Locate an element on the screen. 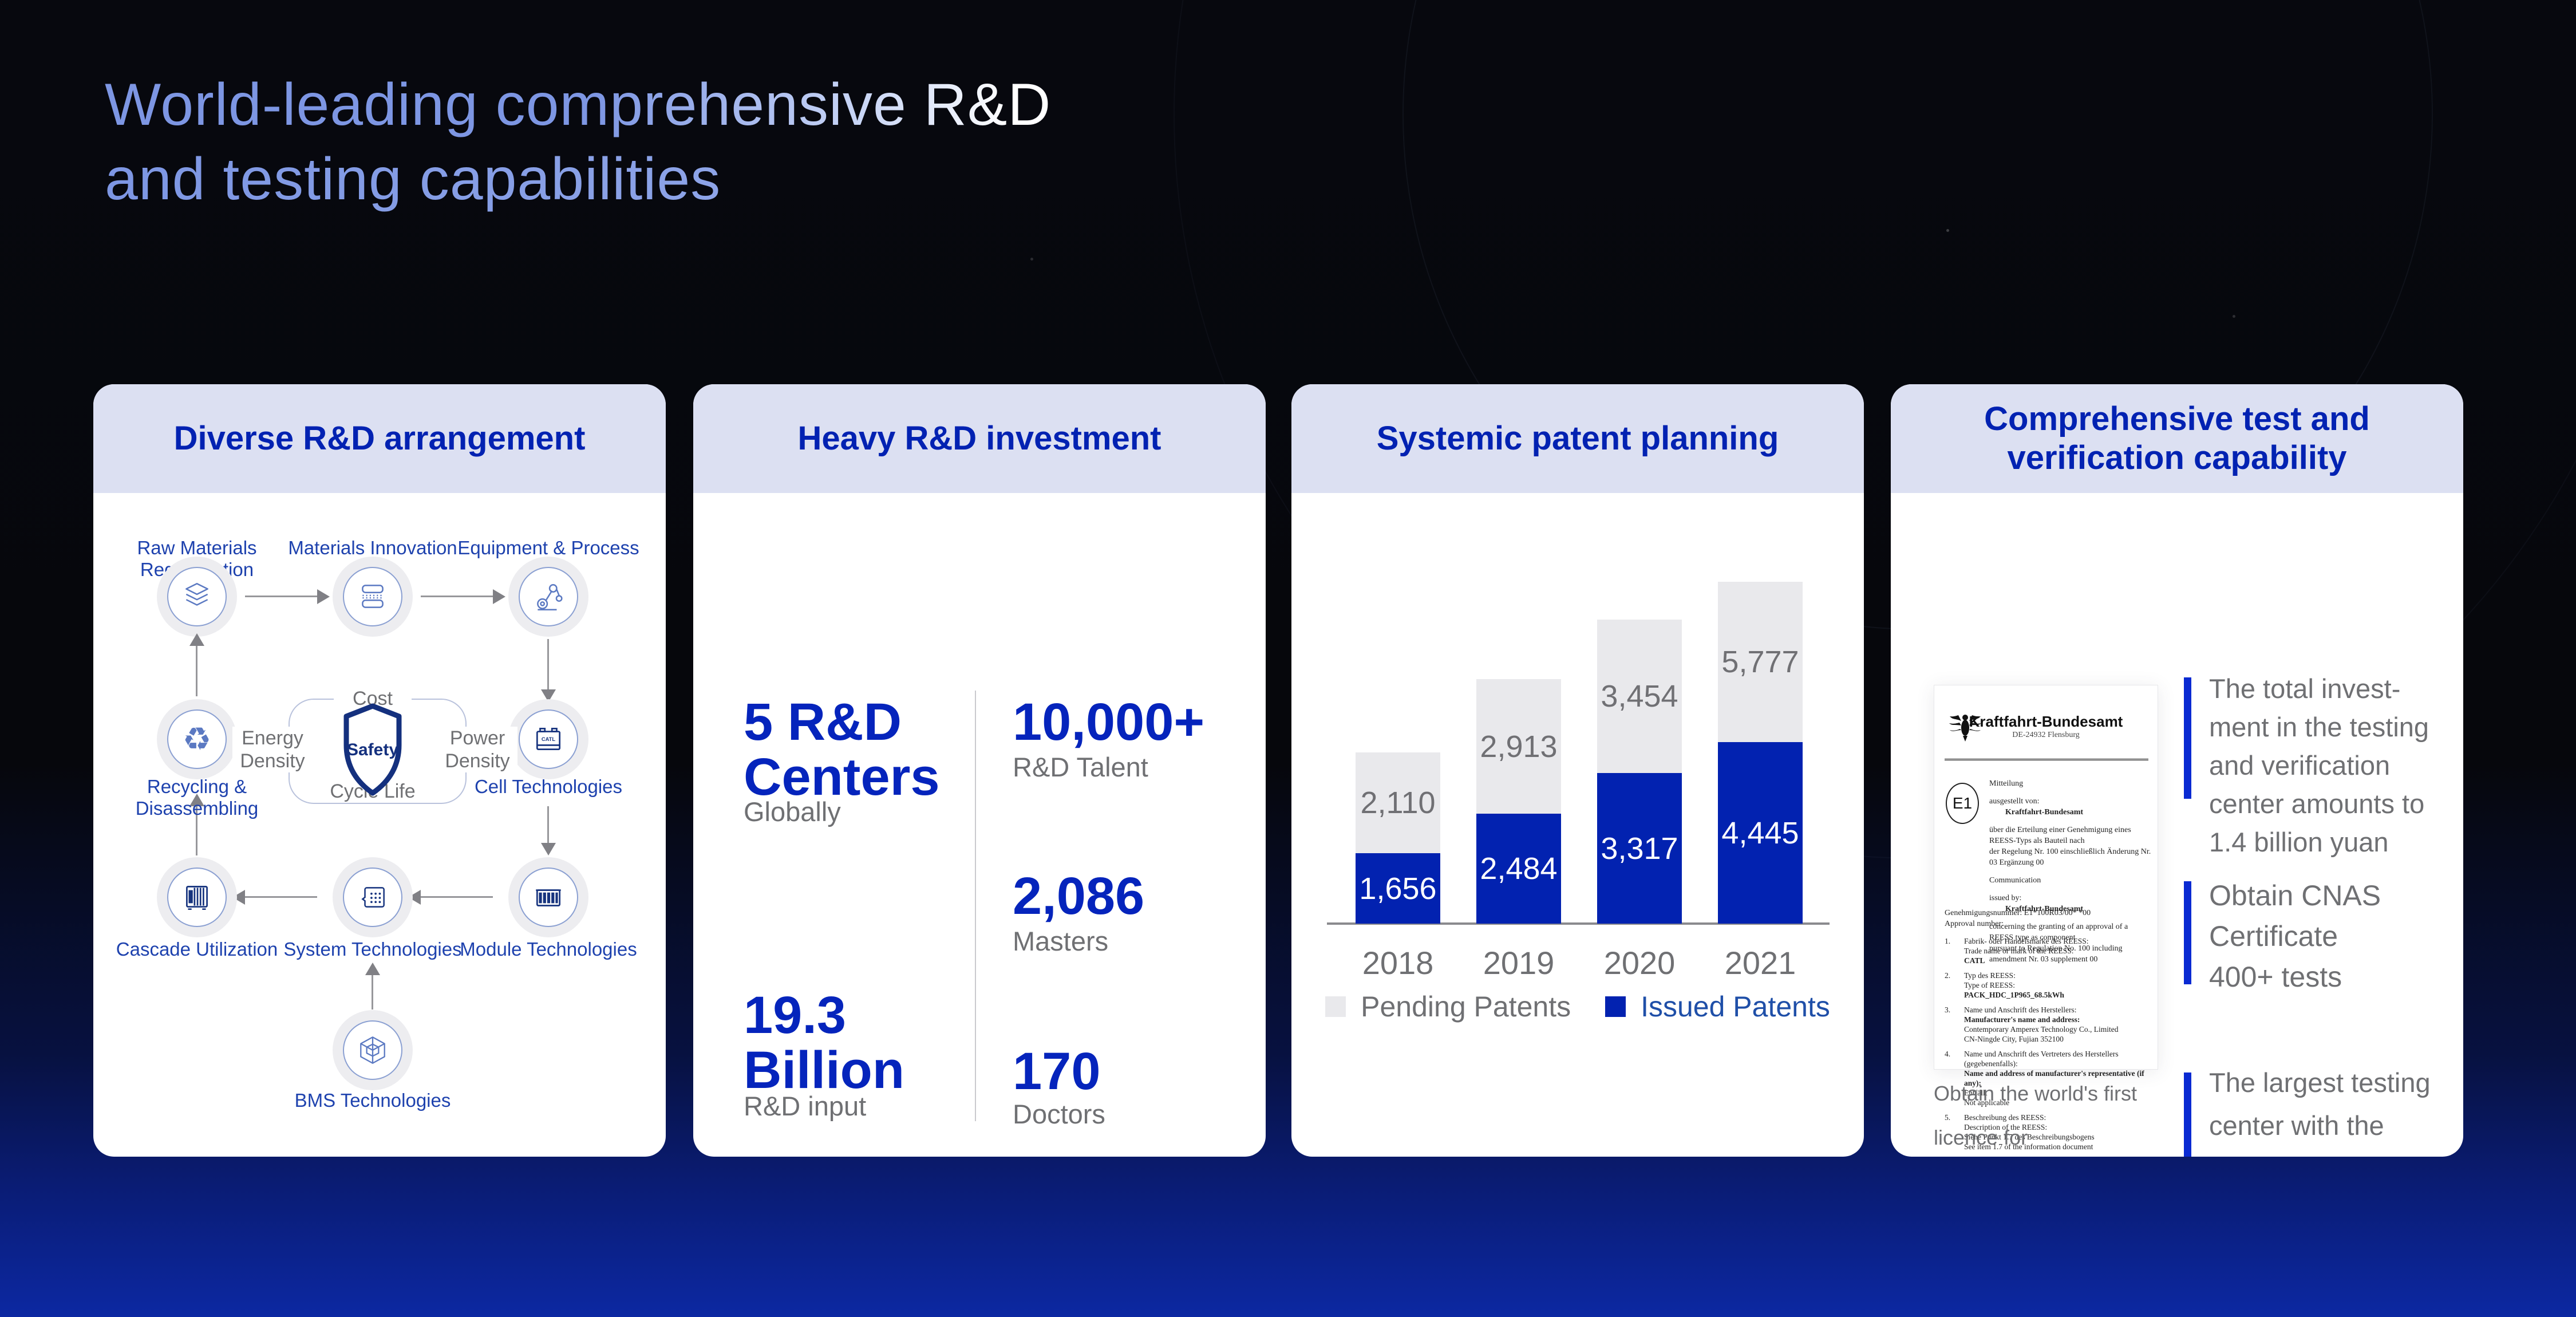 The width and height of the screenshot is (2576, 1317). page-title-line1: World-leading comprehensive R&D is located at coordinates (578, 105).